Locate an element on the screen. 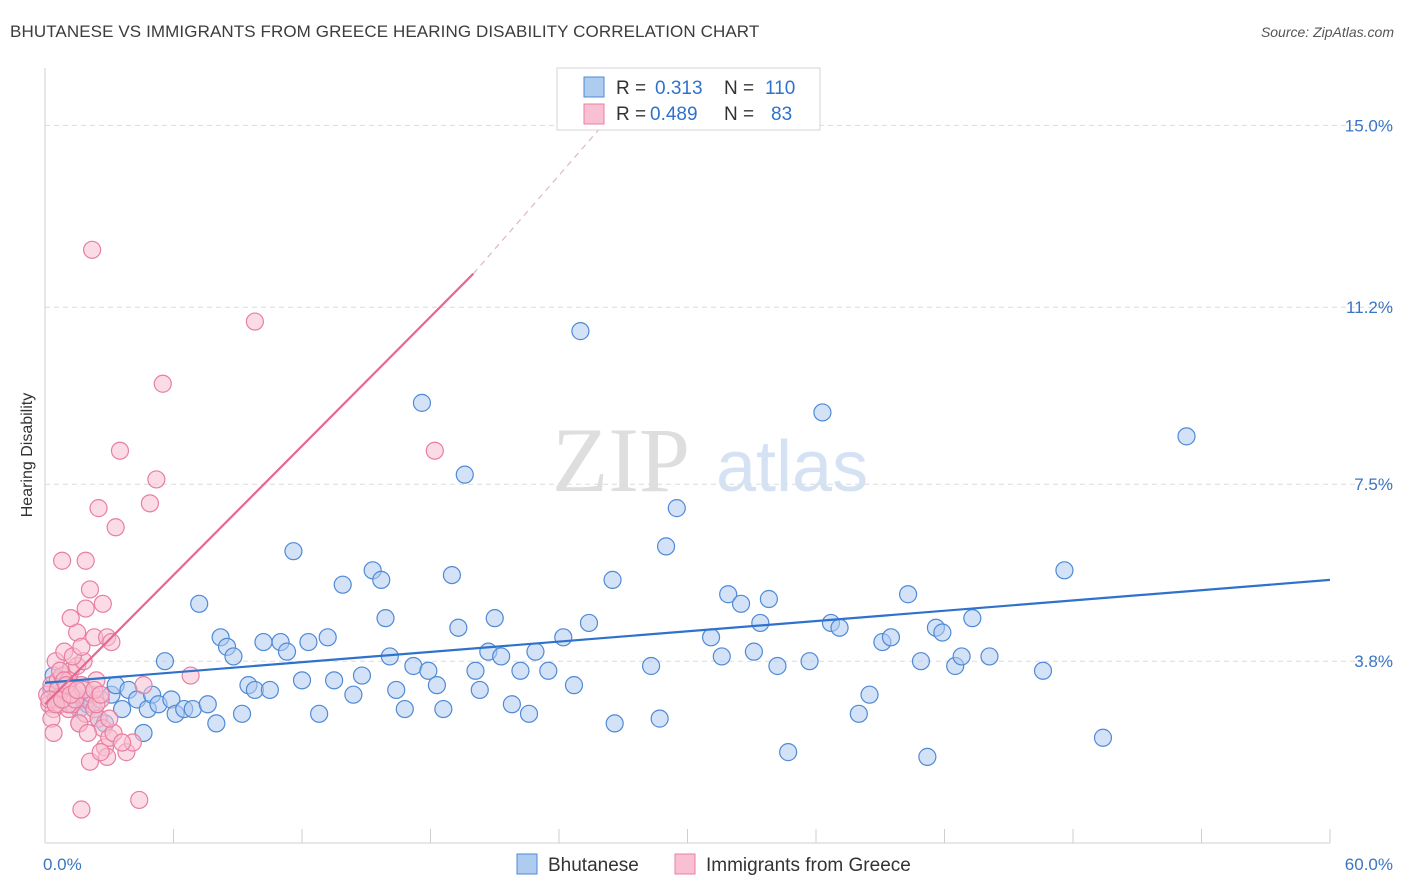  legend-bottom: Bhutanese Immigrants from Greece is located at coordinates (713, 864).